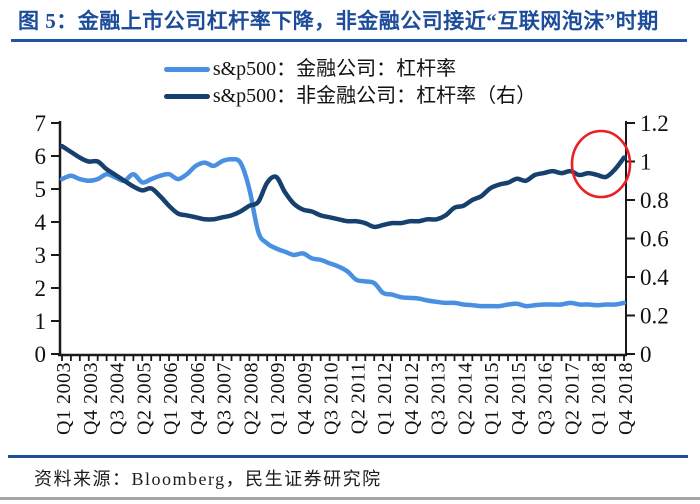 This screenshot has width=700, height=504. I want to click on legend-item-financial: s&p500：金融公司：杠杆率, so click(310, 69).